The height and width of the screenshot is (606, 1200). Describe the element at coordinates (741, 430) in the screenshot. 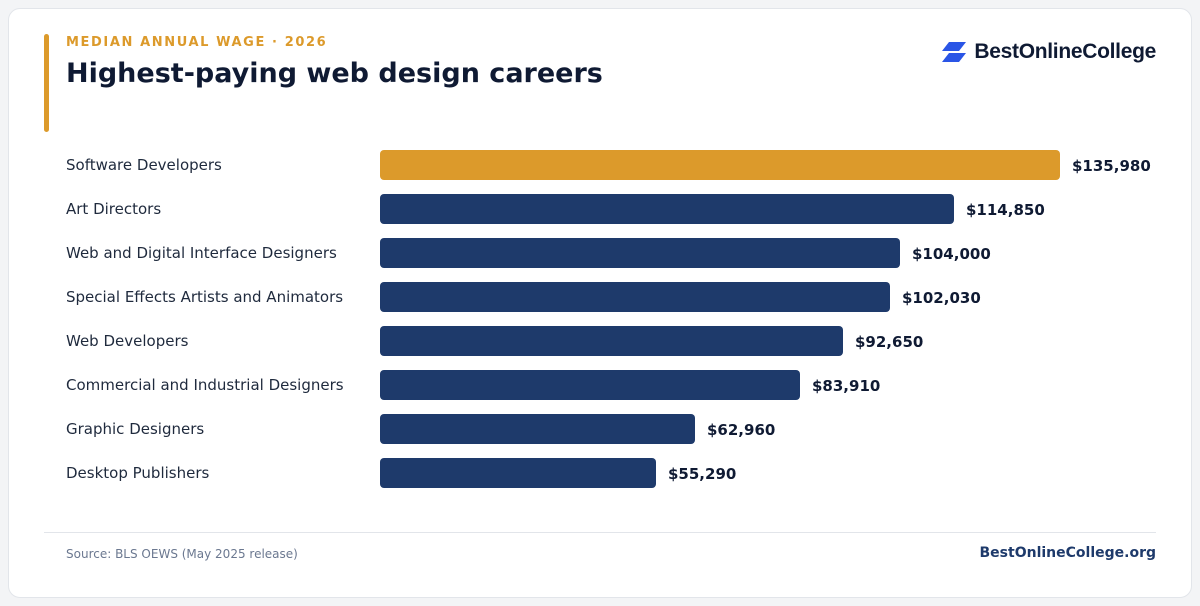

I see `value-label: $62,960` at that location.